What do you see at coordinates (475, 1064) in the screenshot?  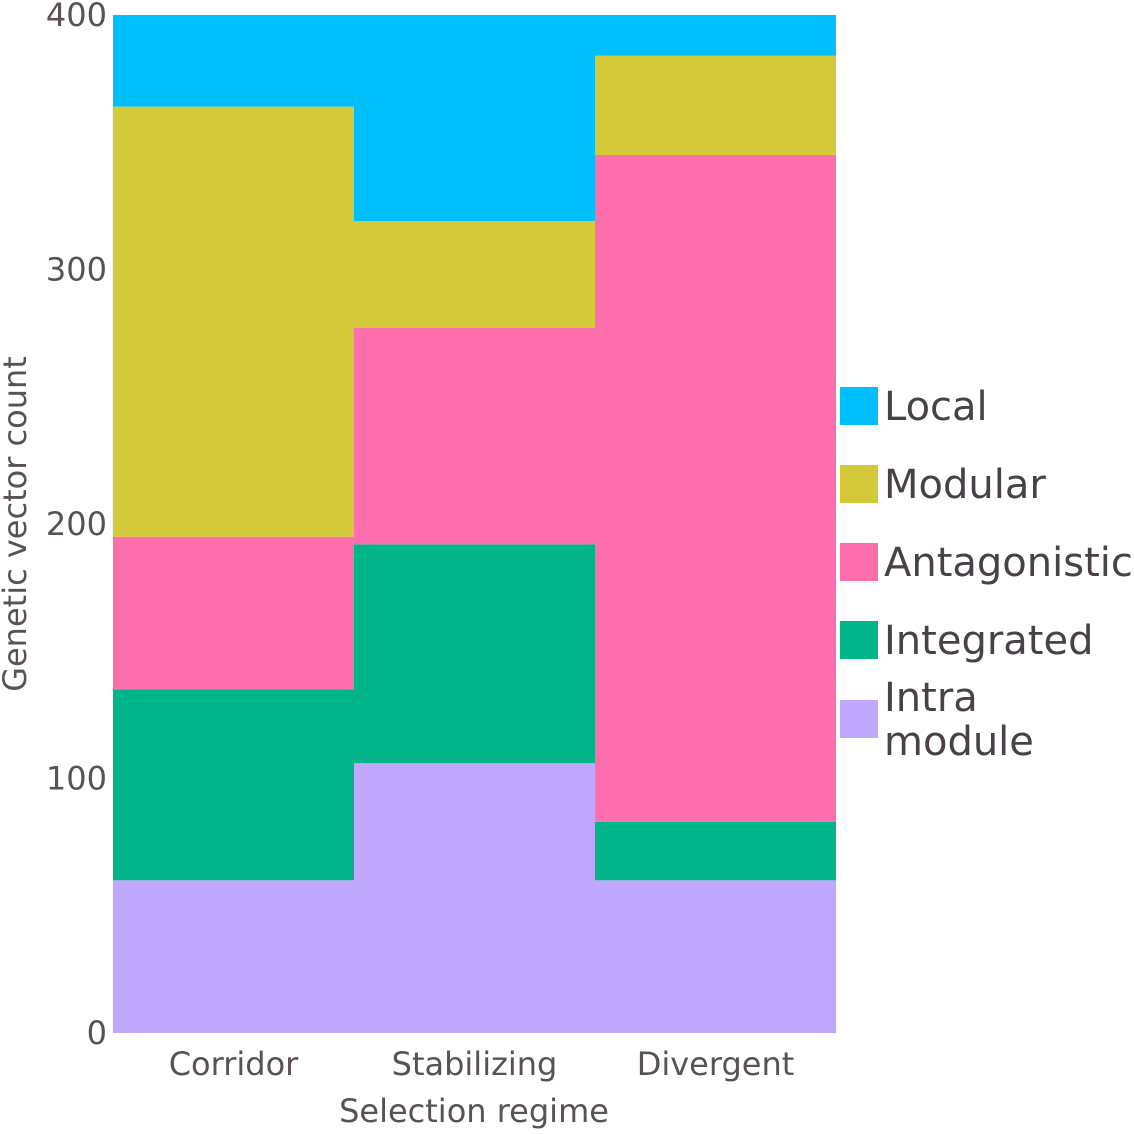 I see `x-tick-label: Stabilizing` at bounding box center [475, 1064].